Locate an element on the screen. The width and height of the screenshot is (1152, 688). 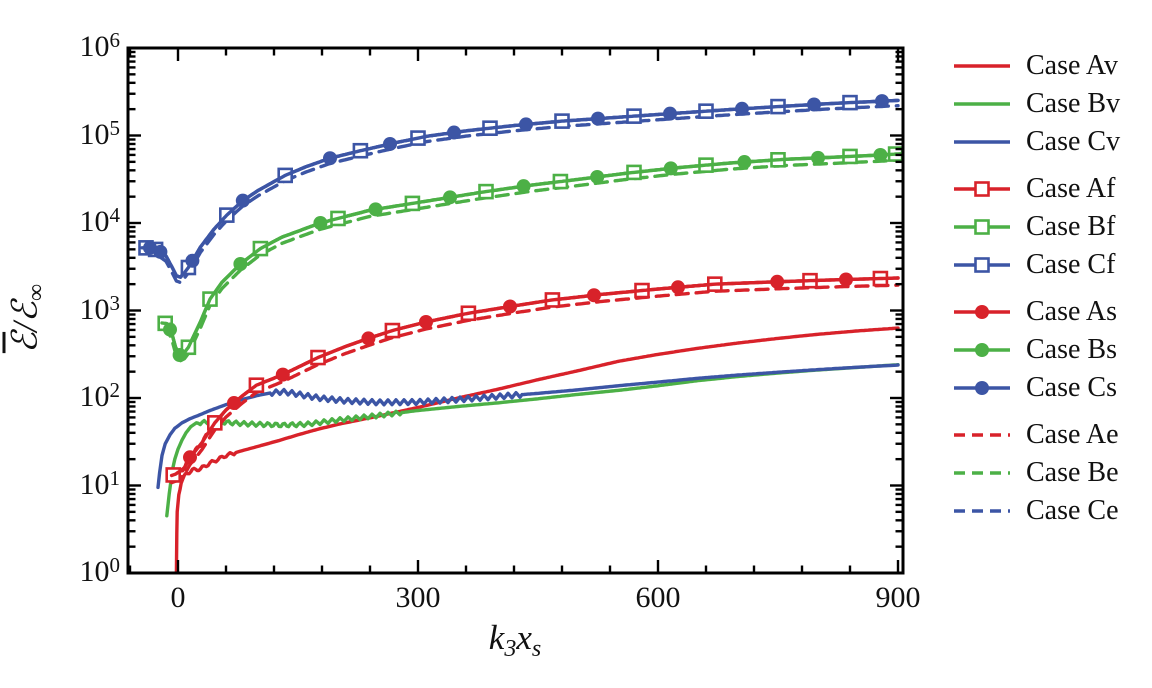
legend-label: Case Af is located at coordinates (1071, 188).